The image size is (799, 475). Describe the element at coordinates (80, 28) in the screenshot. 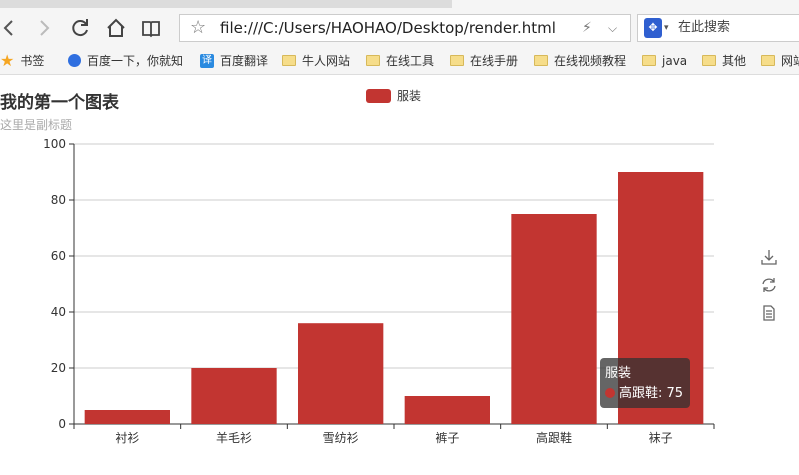

I see `refresh-page-icon` at that location.